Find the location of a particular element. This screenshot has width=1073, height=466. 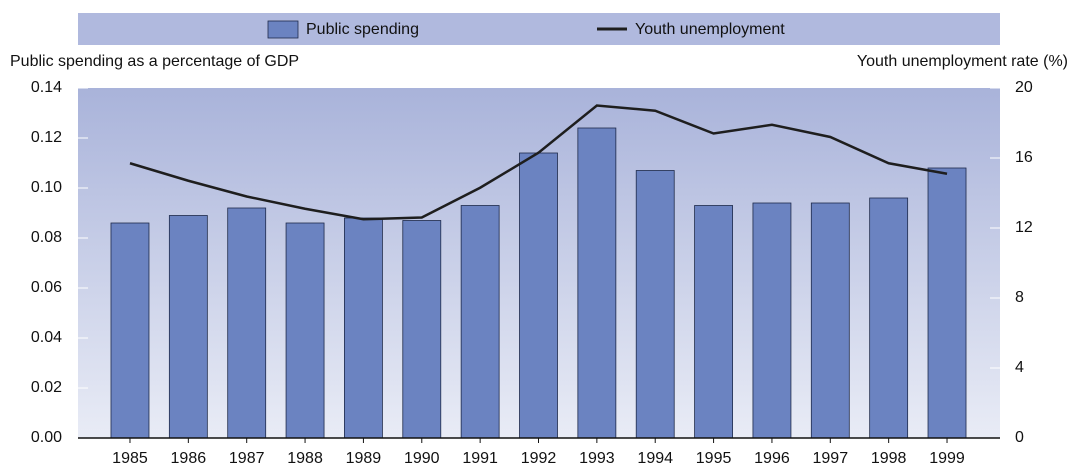

x-tick-label: 1985 is located at coordinates (130, 458).